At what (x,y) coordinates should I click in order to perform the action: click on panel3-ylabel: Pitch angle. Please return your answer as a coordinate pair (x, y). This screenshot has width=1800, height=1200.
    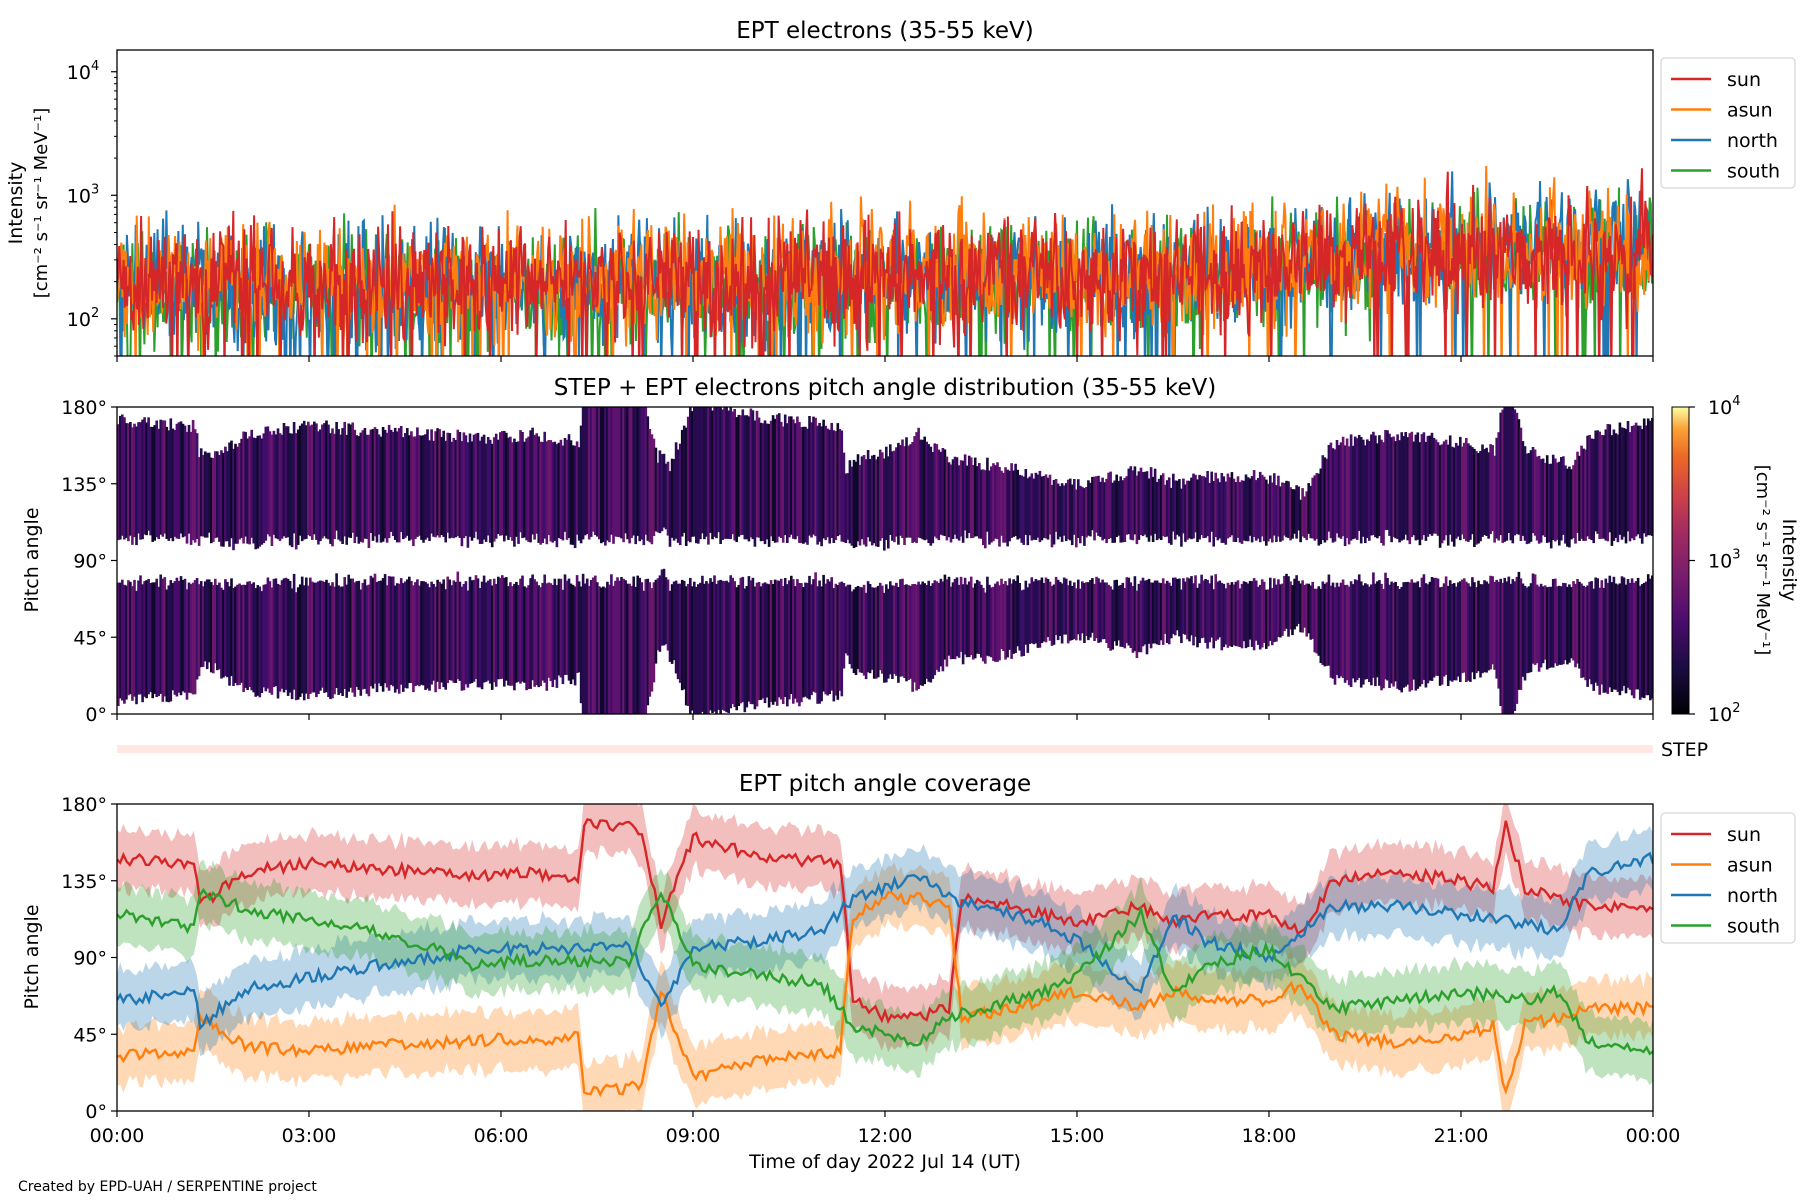
    Looking at the image, I should click on (32, 956).